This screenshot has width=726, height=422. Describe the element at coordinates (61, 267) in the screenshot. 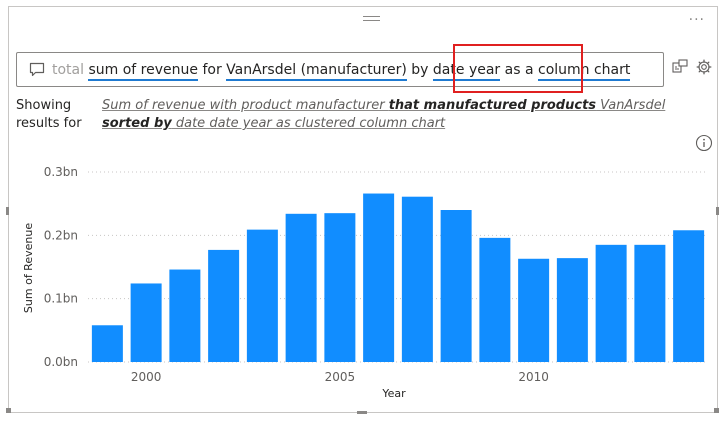

I see `y-axis-tick-labels: 0.0bn 0.1bn 0.2bn 0.3bn` at that location.